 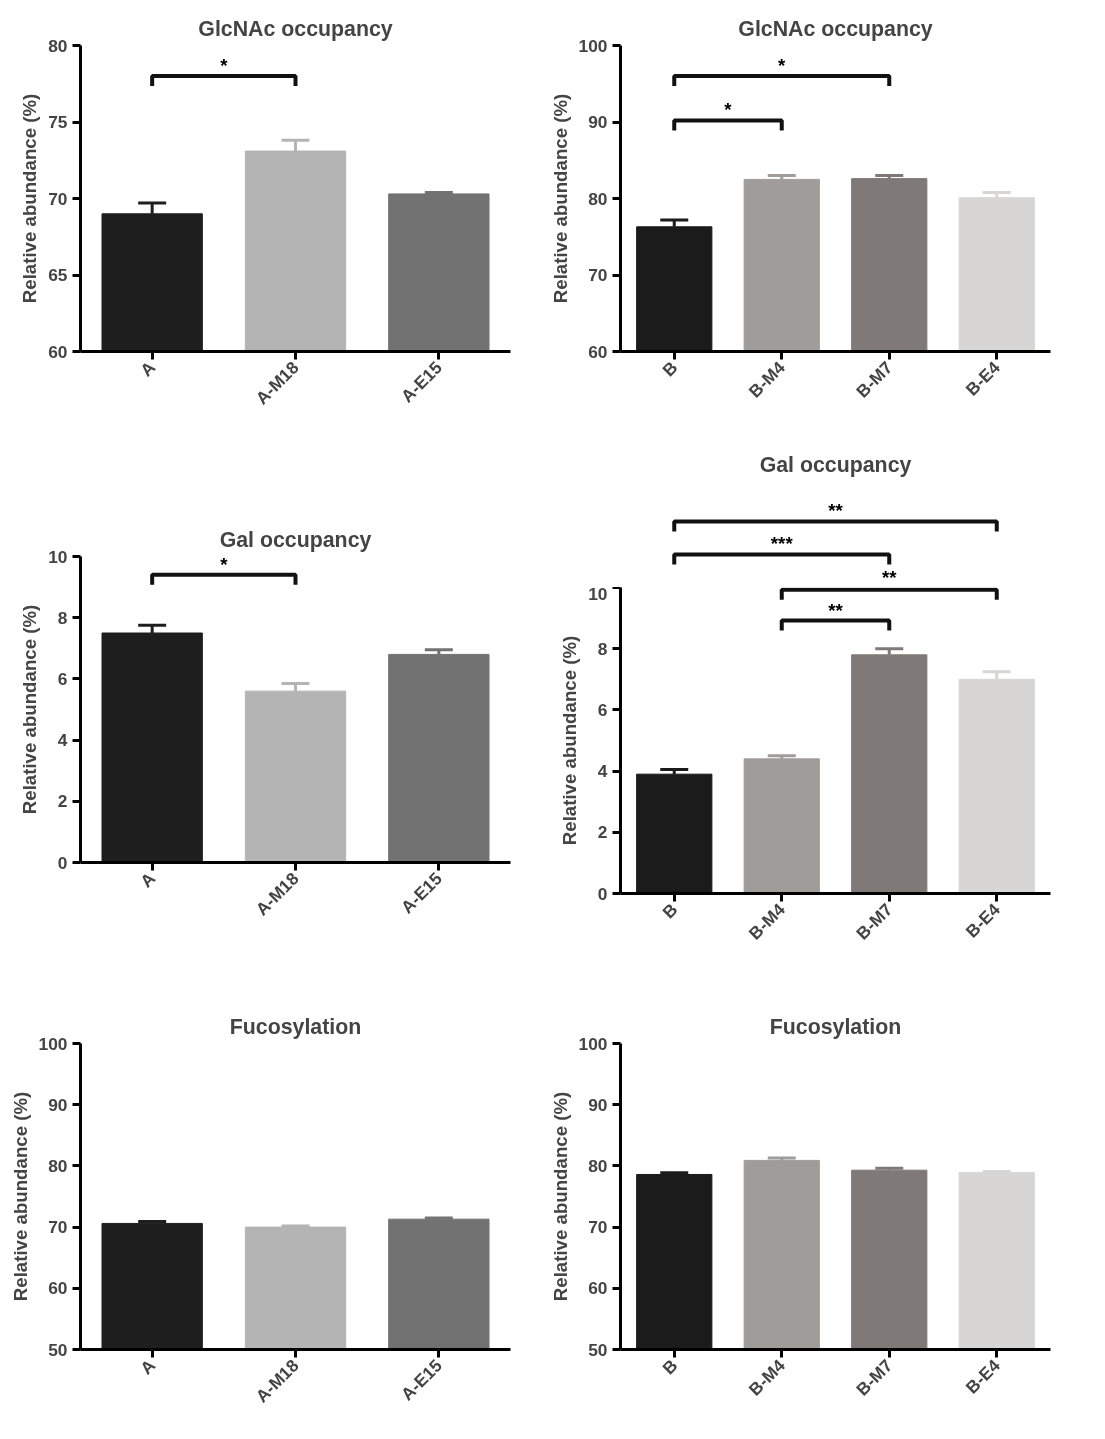 What do you see at coordinates (58, 275) in the screenshot?
I see `y-tick-label: 65` at bounding box center [58, 275].